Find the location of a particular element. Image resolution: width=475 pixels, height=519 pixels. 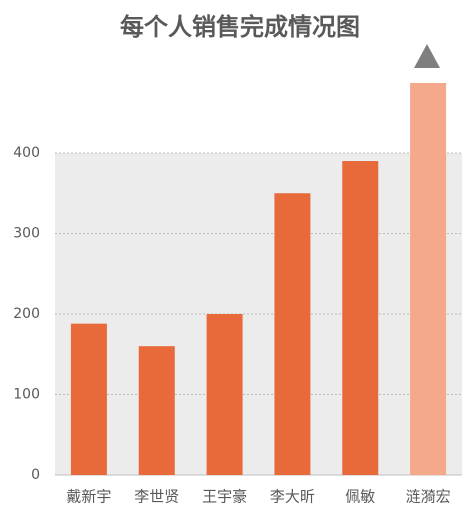

x-tick-label: 佩敏 is located at coordinates (360, 497).